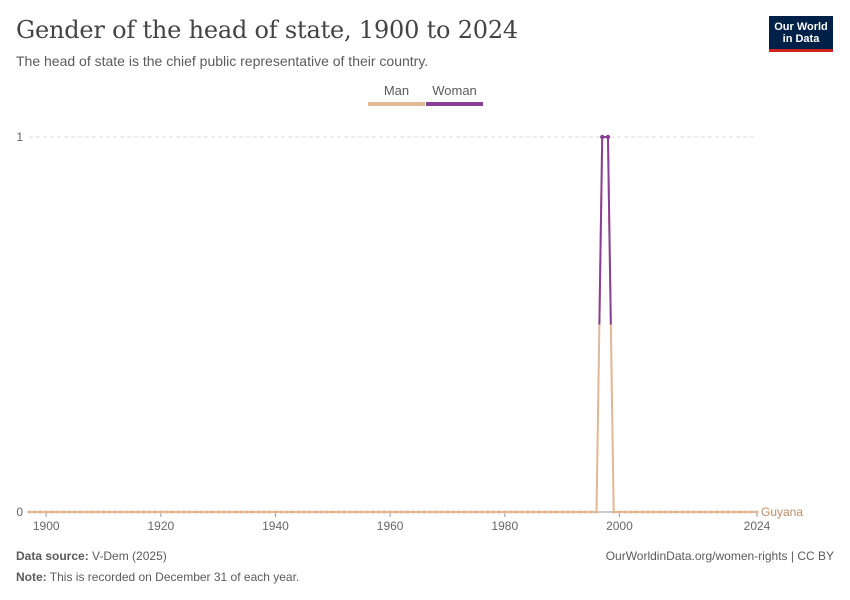 Image resolution: width=850 pixels, height=600 pixels. I want to click on owid-logo: Our World in Data, so click(801, 34).